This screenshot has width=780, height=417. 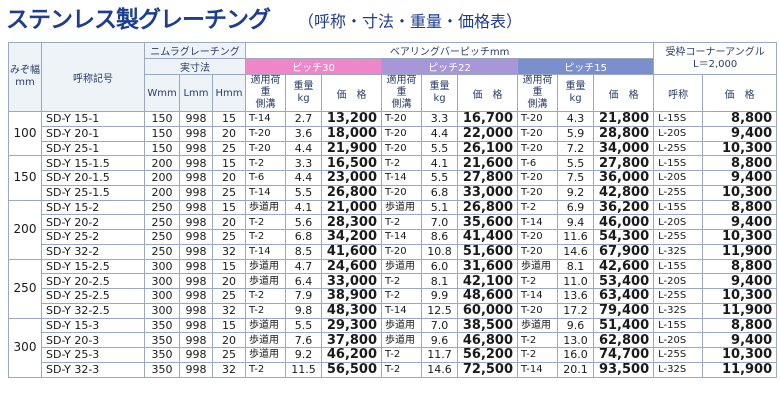 What do you see at coordinates (390, 20) in the screenshot?
I see `page-title: ステンレス製グレーチング （呼称・寸法・重量・価格表）` at bounding box center [390, 20].